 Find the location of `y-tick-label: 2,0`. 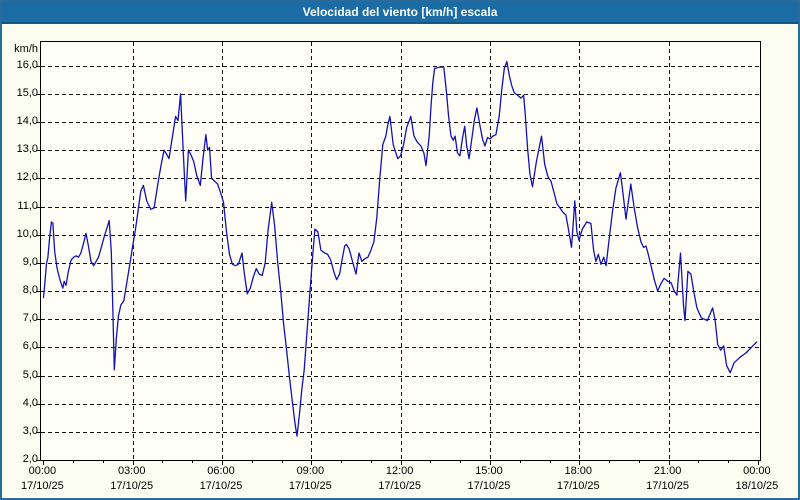

y-tick-label: 2,0 is located at coordinates (30, 459).